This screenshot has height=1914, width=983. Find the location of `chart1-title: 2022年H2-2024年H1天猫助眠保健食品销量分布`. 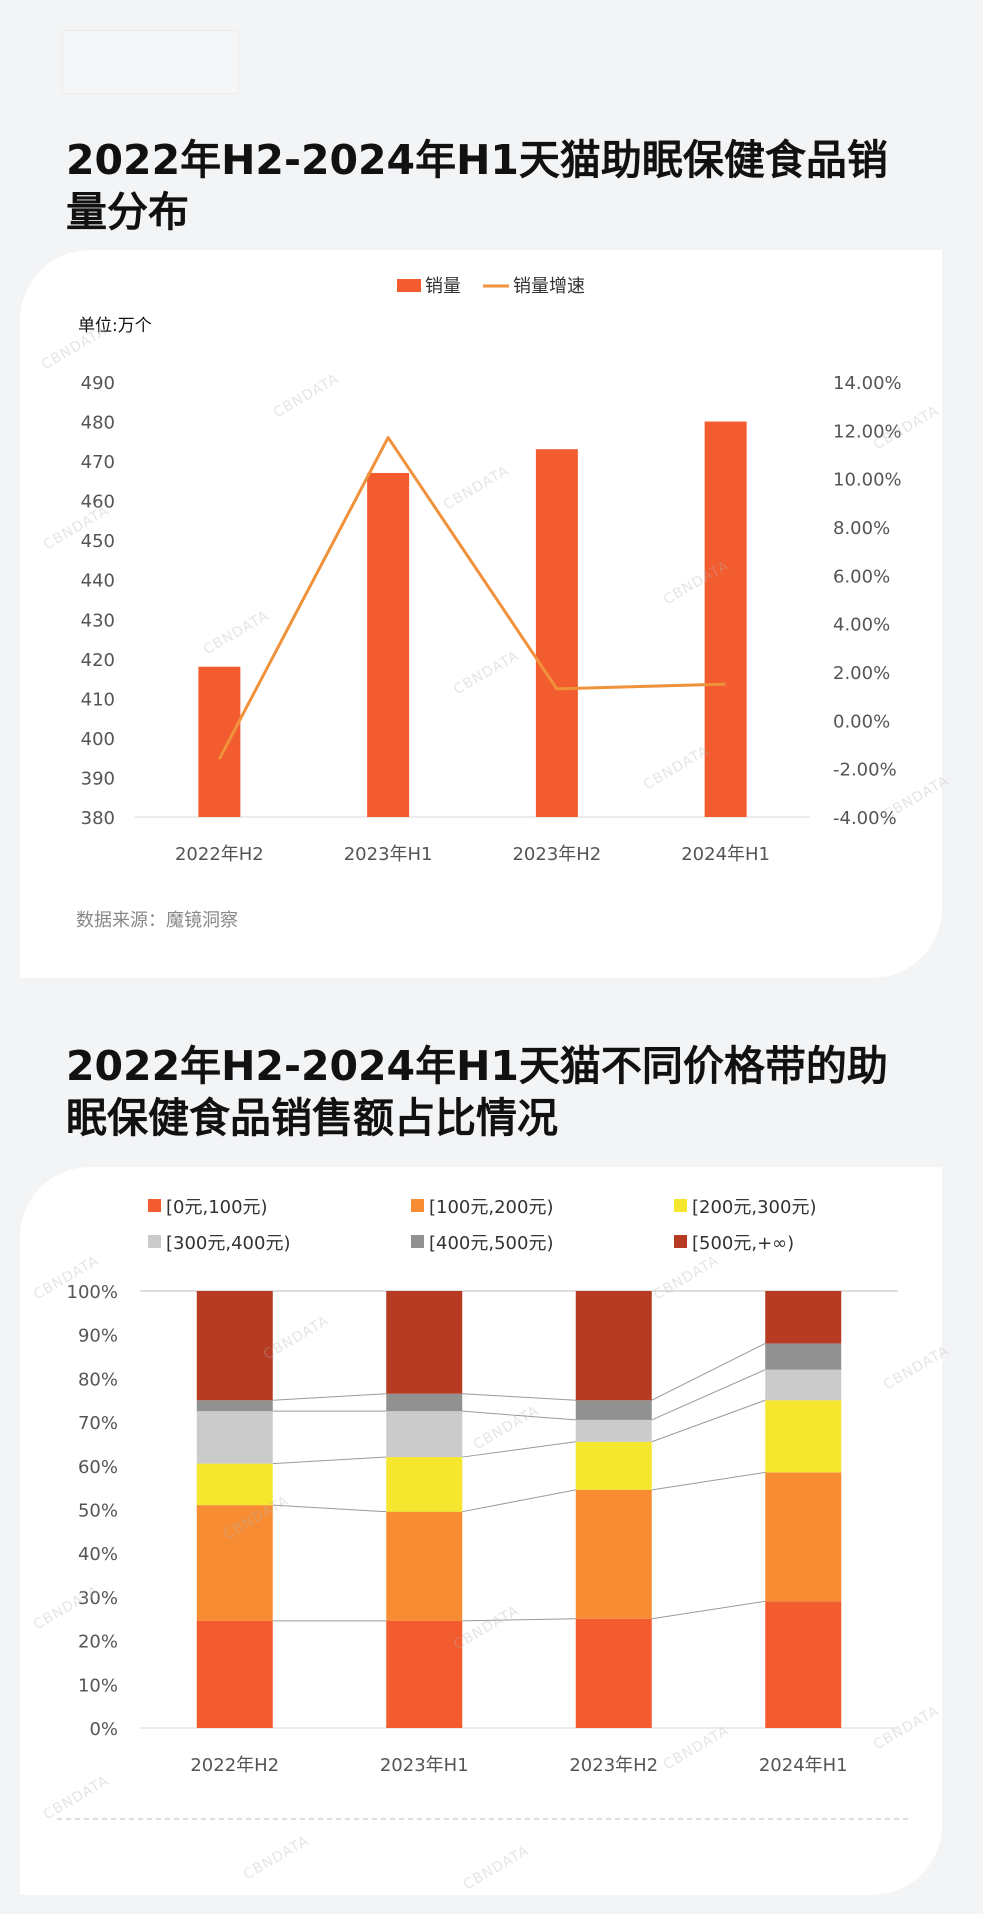

chart1-title: 2022年H2-2024年H1天猫助眠保健食品销量分布 is located at coordinates (477, 186).